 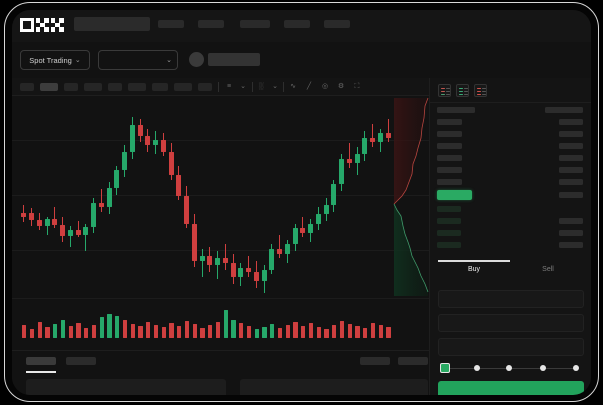 What do you see at coordinates (243, 86) in the screenshot?
I see `chevron-down-icon: ⌄` at bounding box center [243, 86].